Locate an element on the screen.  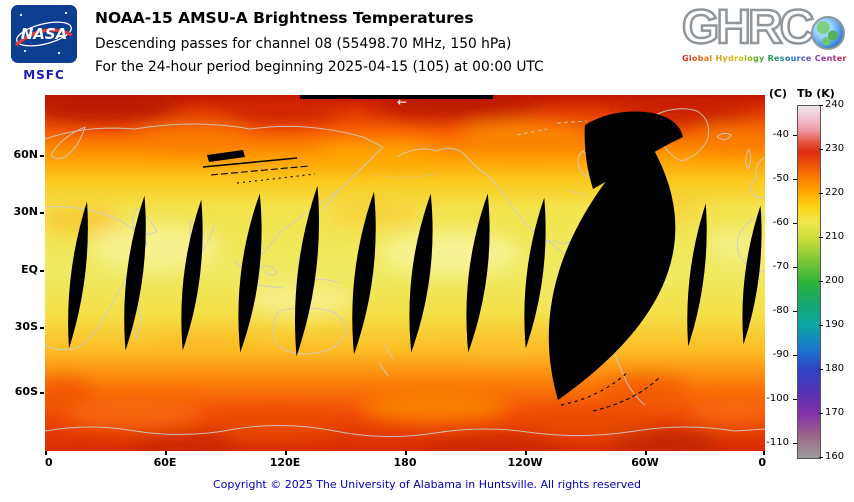
x-axis-label: 180 is located at coordinates (405, 462).